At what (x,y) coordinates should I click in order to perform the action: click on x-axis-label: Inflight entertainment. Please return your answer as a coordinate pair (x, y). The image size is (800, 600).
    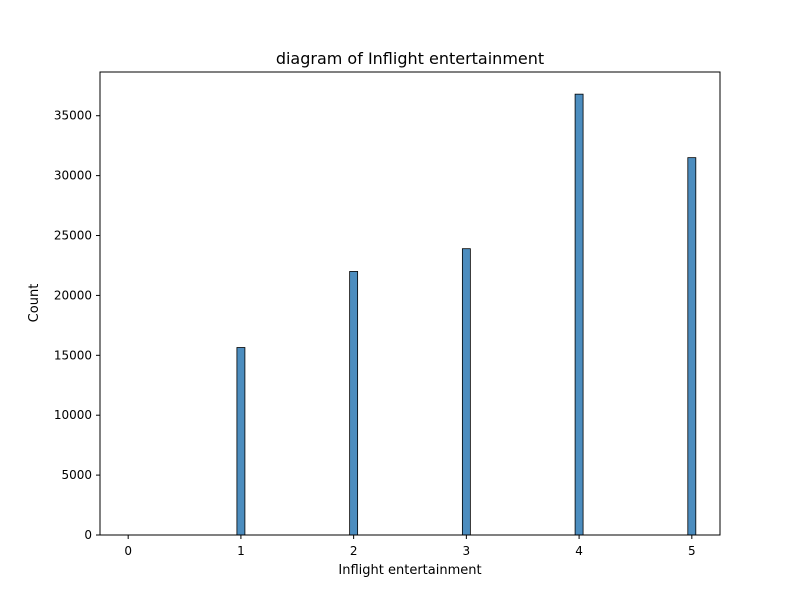
    Looking at the image, I should click on (409, 570).